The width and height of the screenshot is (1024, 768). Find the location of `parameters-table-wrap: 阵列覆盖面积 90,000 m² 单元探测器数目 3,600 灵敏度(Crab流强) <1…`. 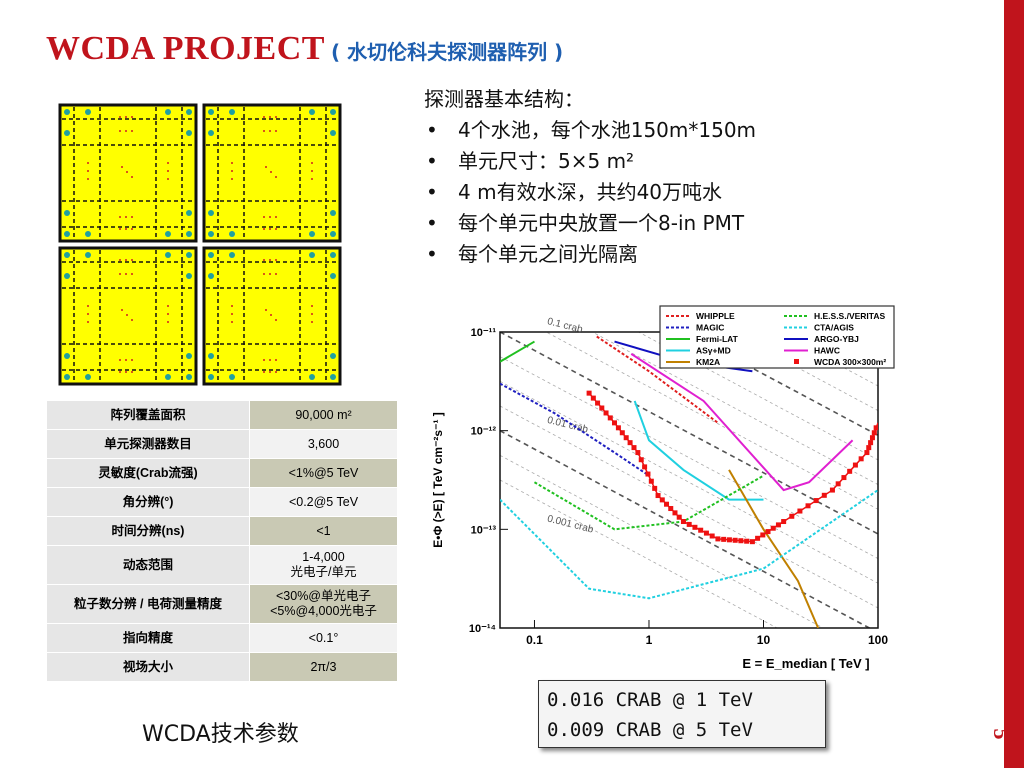

parameters-table-wrap: 阵列覆盖面积 90,000 m² 单元探测器数目 3,600 灵敏度(Crab流强) <1… is located at coordinates (222, 541).